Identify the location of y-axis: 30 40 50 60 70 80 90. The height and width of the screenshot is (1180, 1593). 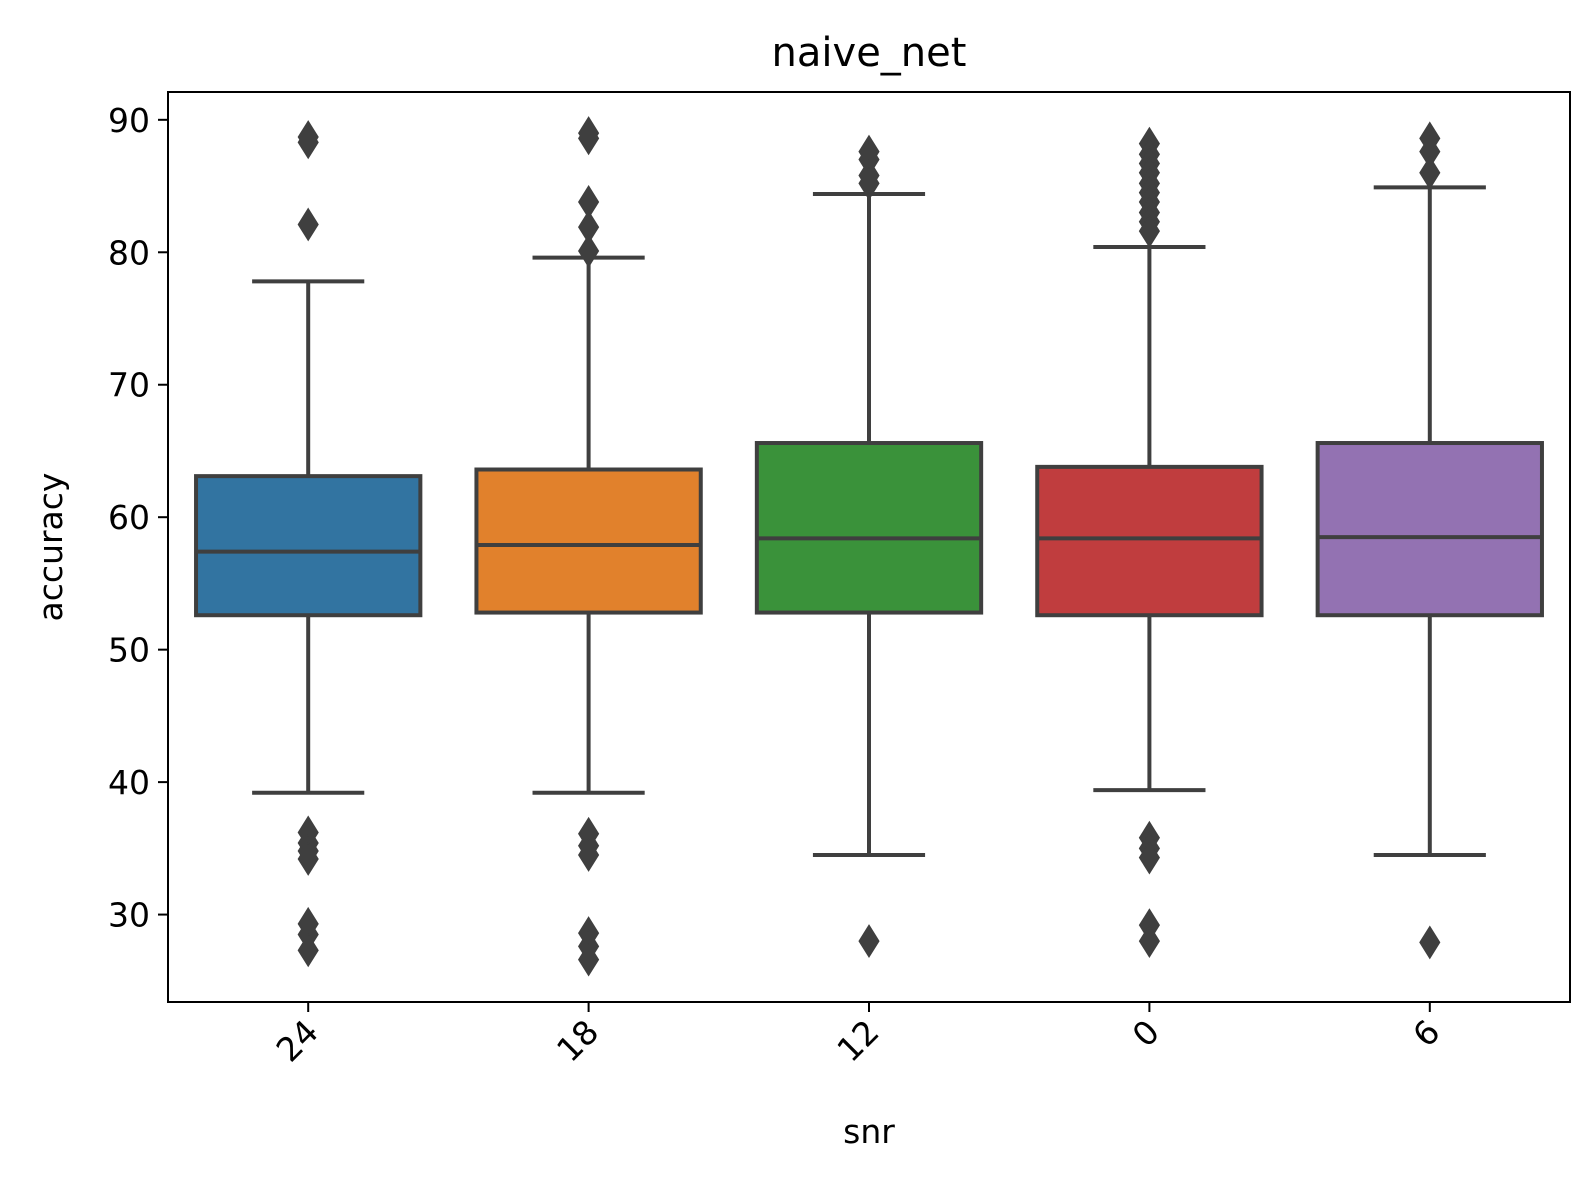
(138, 518).